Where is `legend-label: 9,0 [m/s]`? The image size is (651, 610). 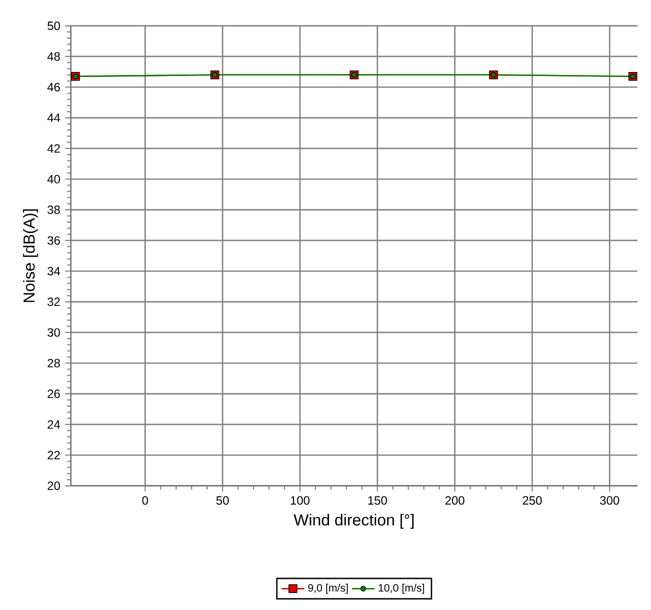
legend-label: 9,0 [m/s] is located at coordinates (328, 589).